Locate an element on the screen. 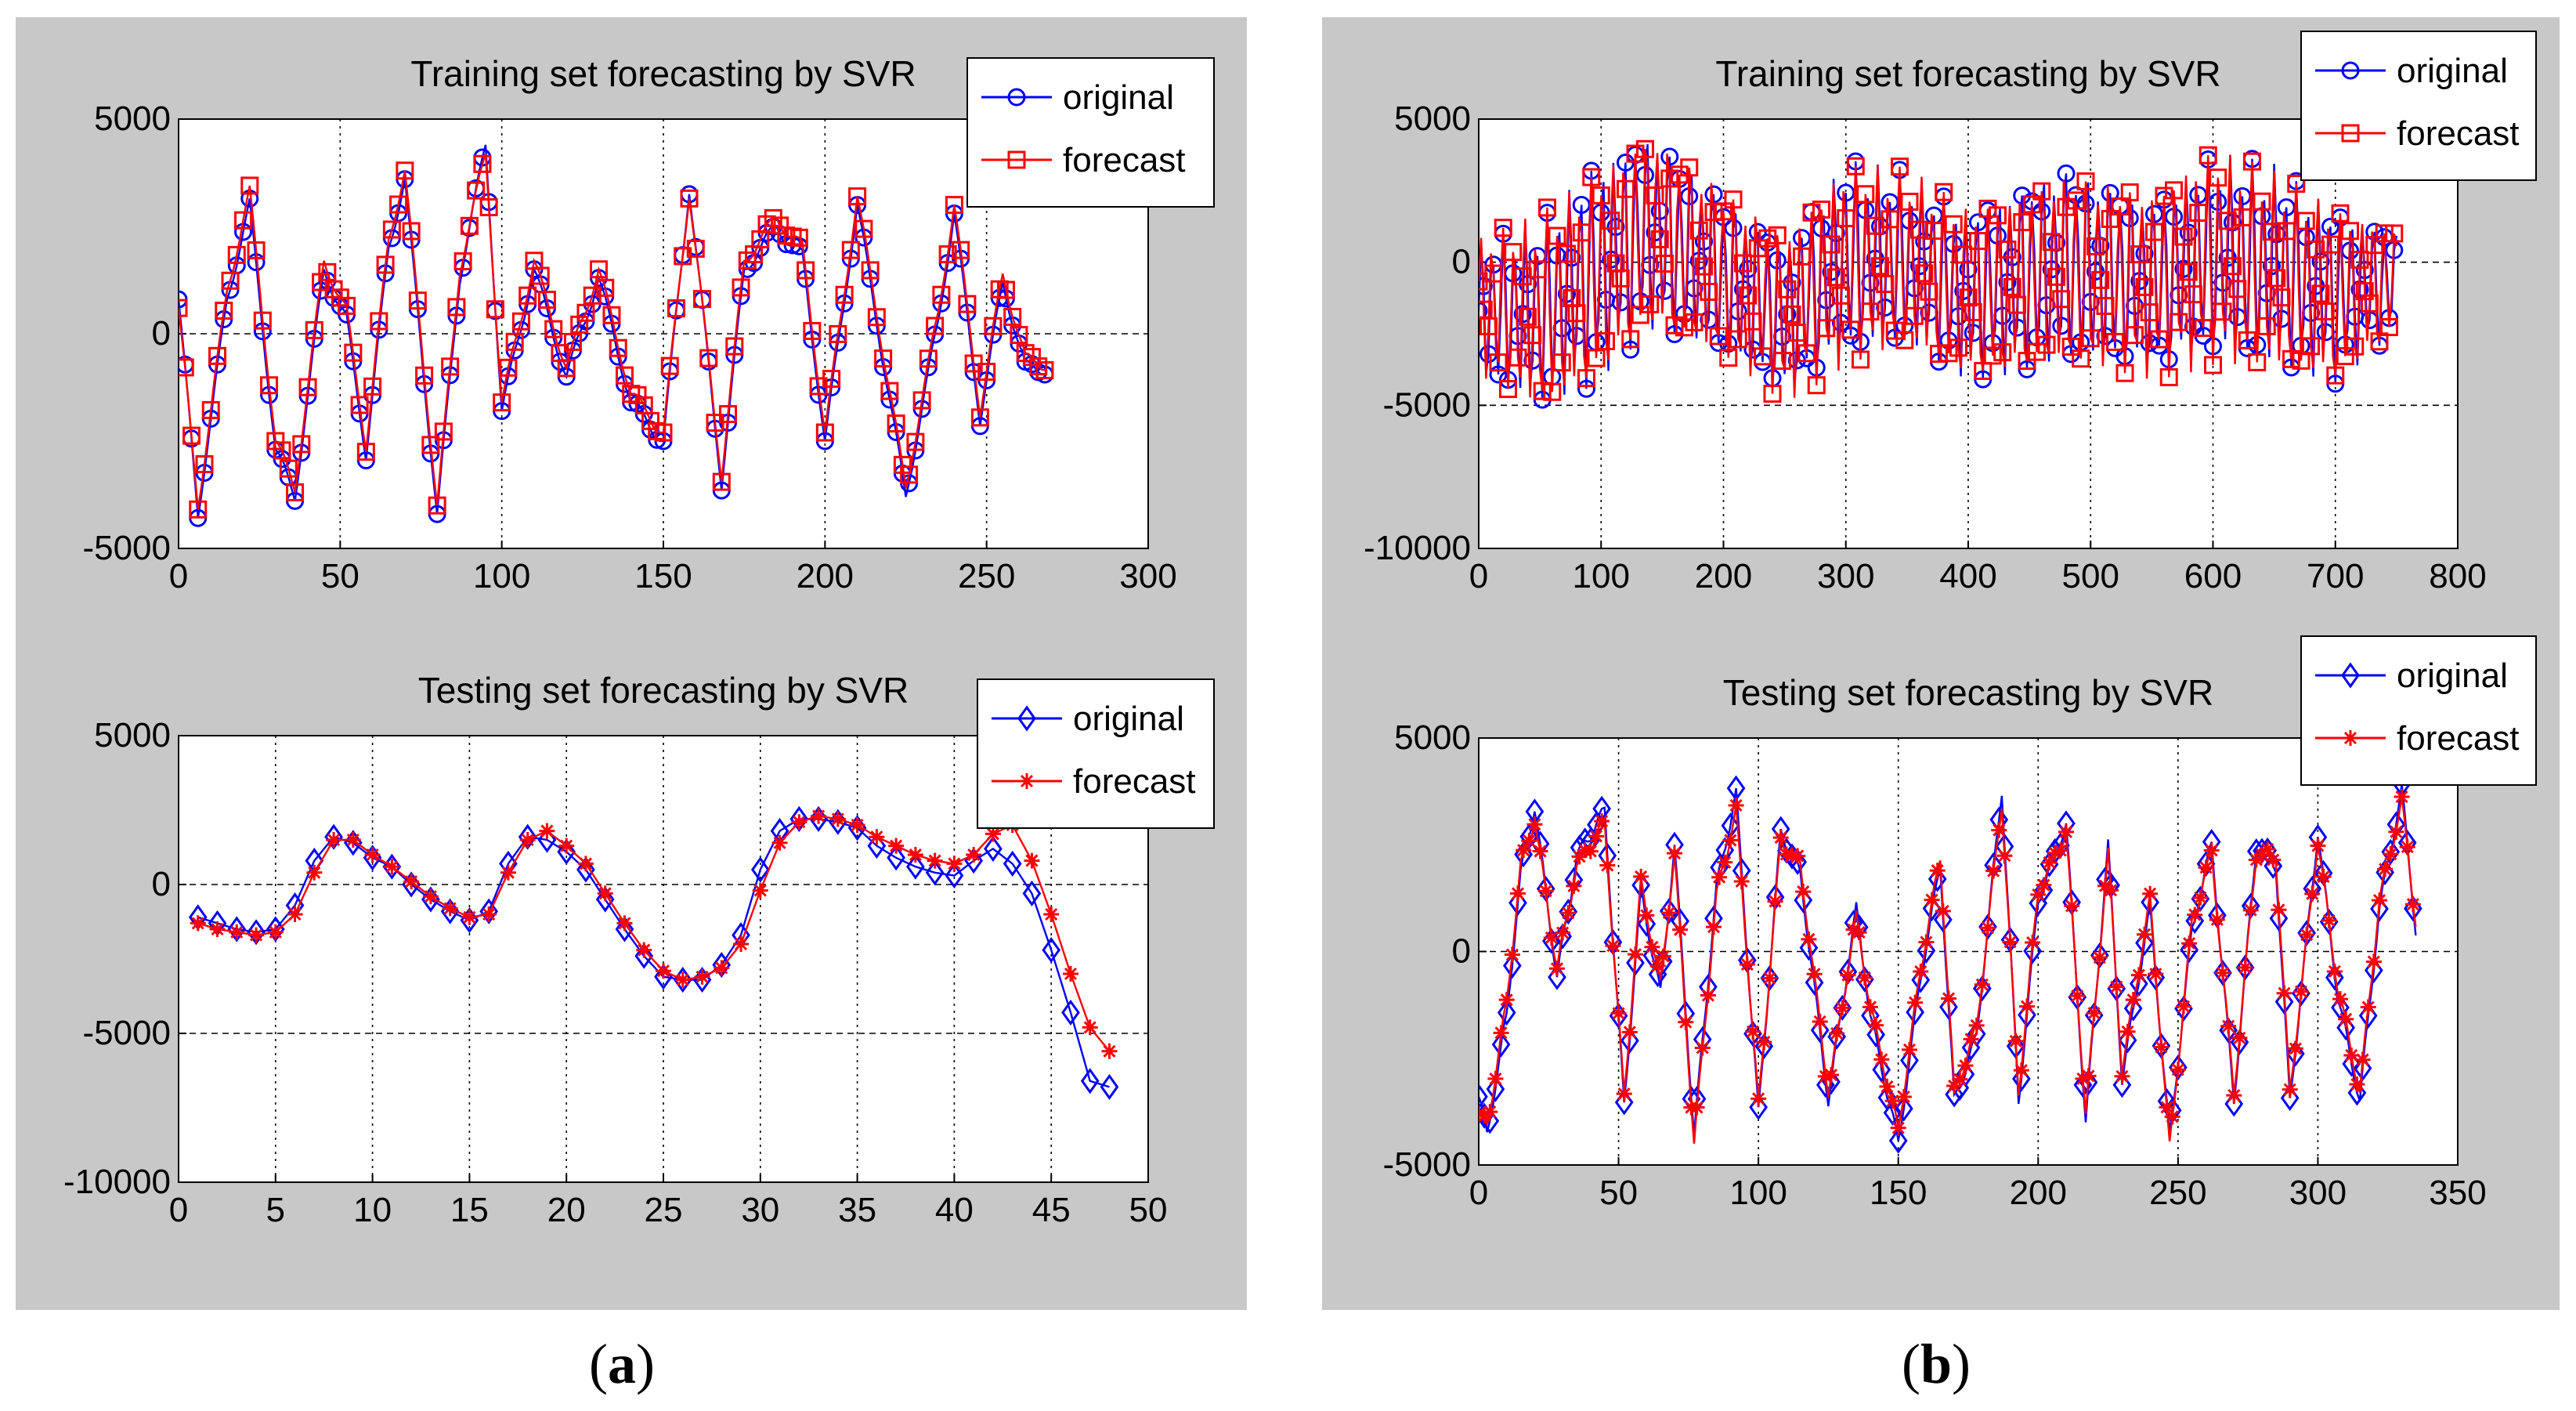 The height and width of the screenshot is (1411, 2576). caption-a-letter: a is located at coordinates (621, 1364).